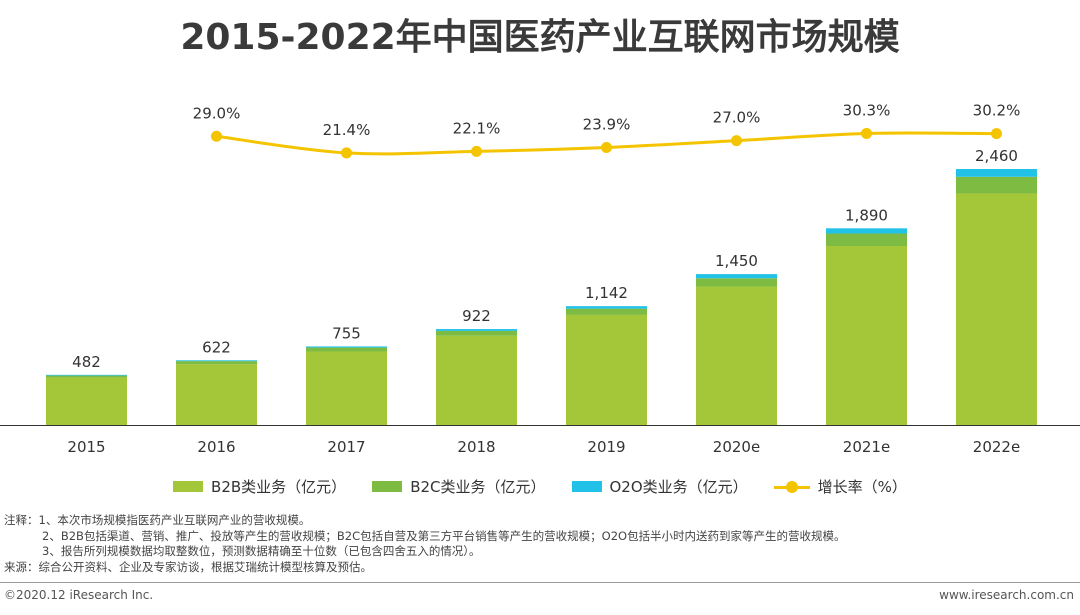 This screenshot has width=1080, height=615. I want to click on legend-label-o2o: O2O类业务（亿元）, so click(678, 487).